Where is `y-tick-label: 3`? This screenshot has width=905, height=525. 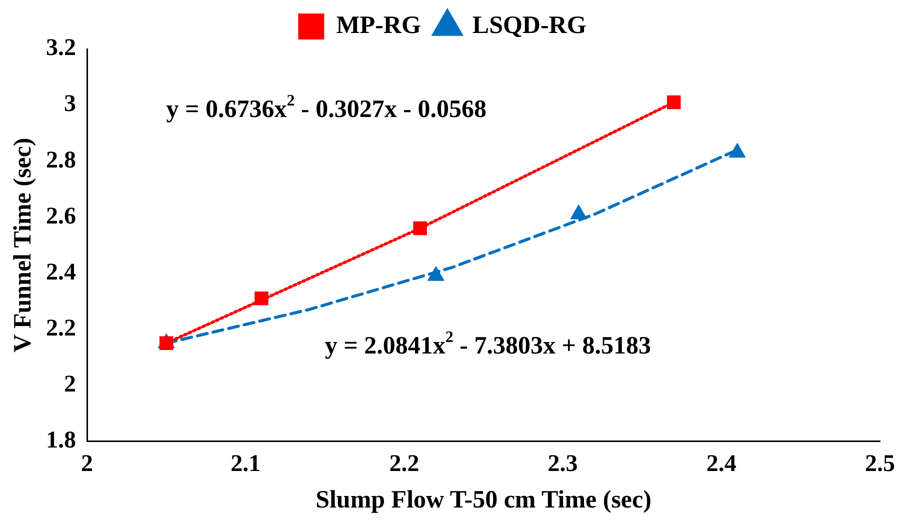 y-tick-label: 3 is located at coordinates (70, 104).